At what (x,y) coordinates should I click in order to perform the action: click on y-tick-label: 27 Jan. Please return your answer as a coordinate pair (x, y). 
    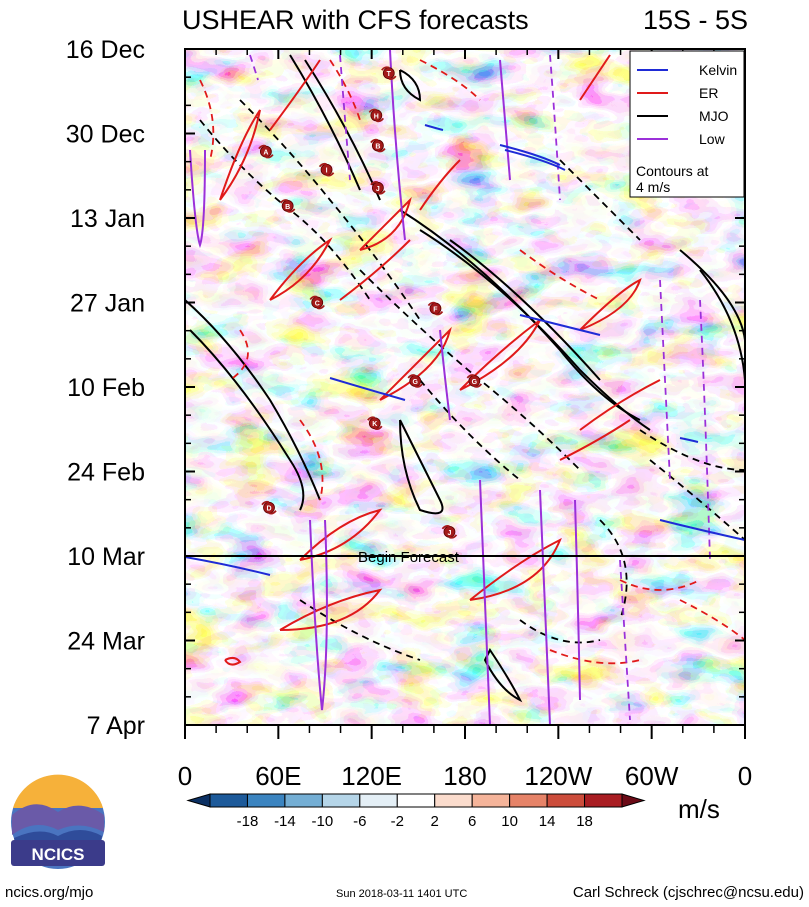
    Looking at the image, I should click on (107, 304).